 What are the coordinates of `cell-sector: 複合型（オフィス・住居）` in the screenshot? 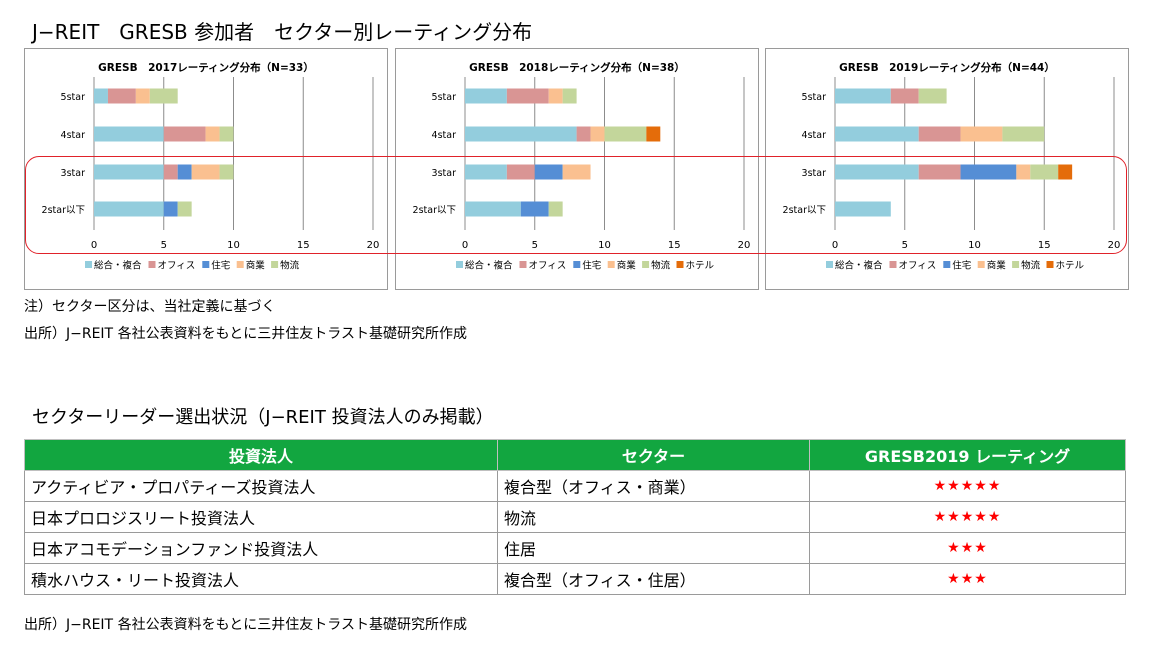 It's located at (653, 579).